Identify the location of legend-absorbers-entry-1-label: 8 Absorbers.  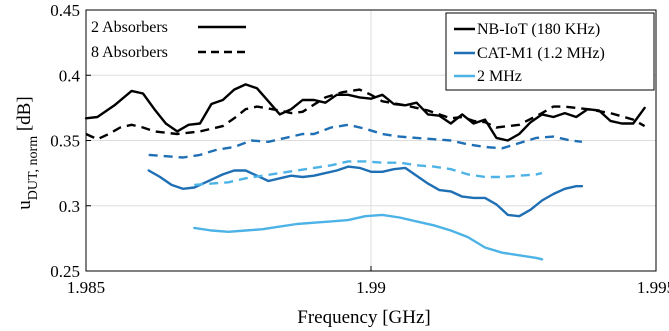
(129, 52).